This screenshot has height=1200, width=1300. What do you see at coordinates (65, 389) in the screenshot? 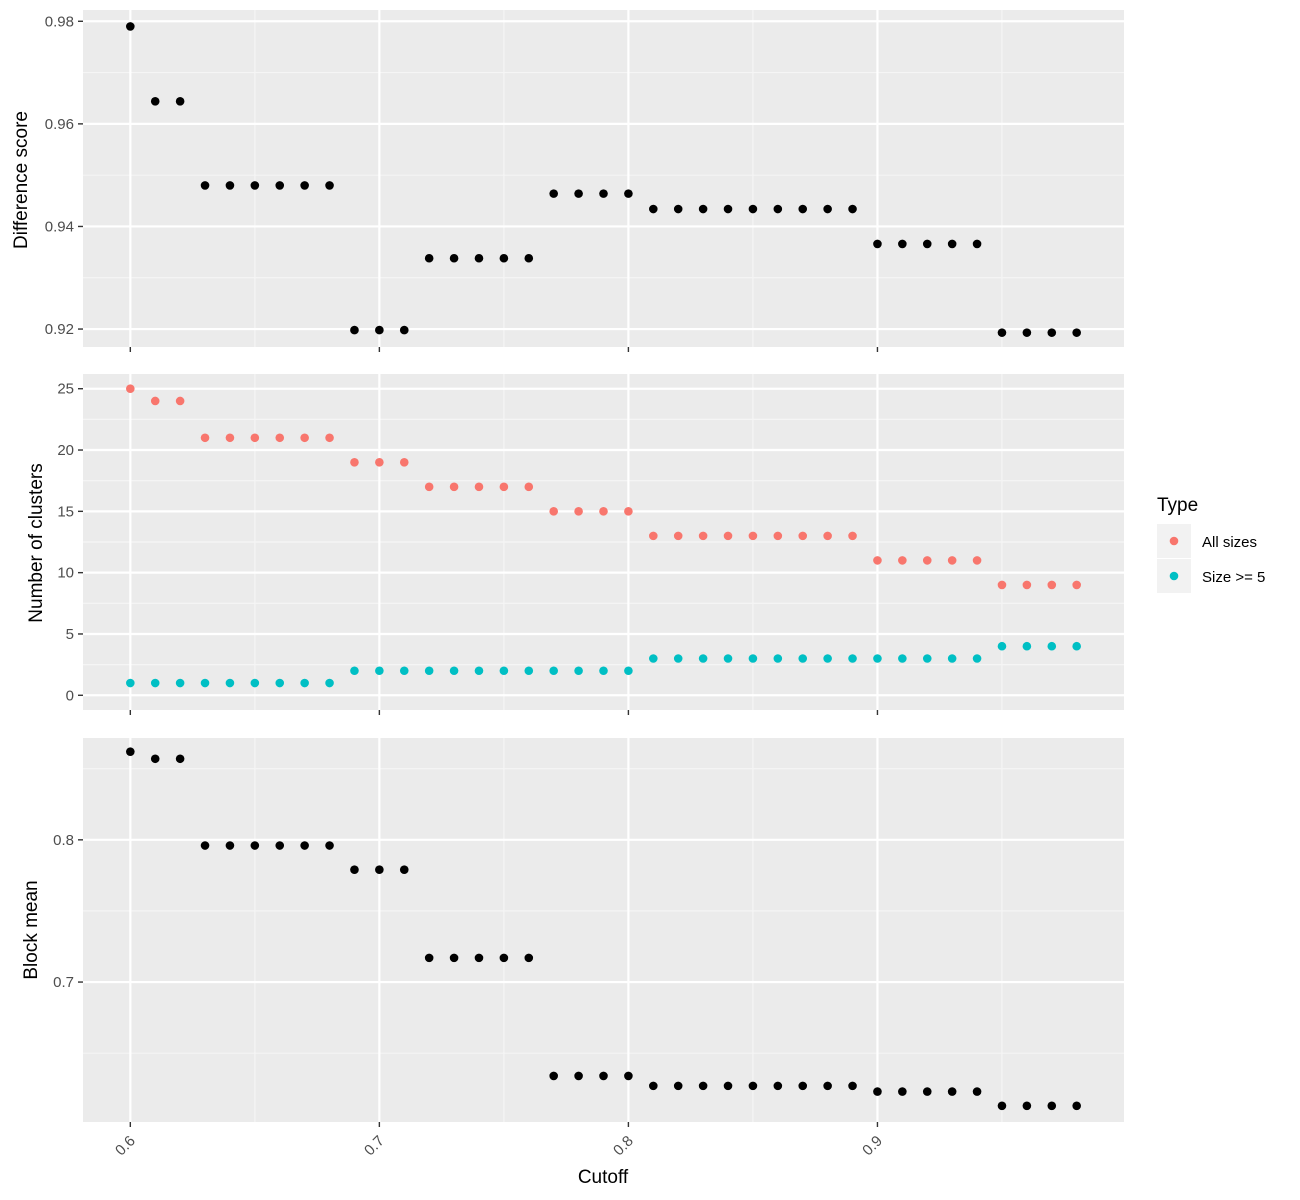
I see `y-tick-label: 25` at bounding box center [65, 389].